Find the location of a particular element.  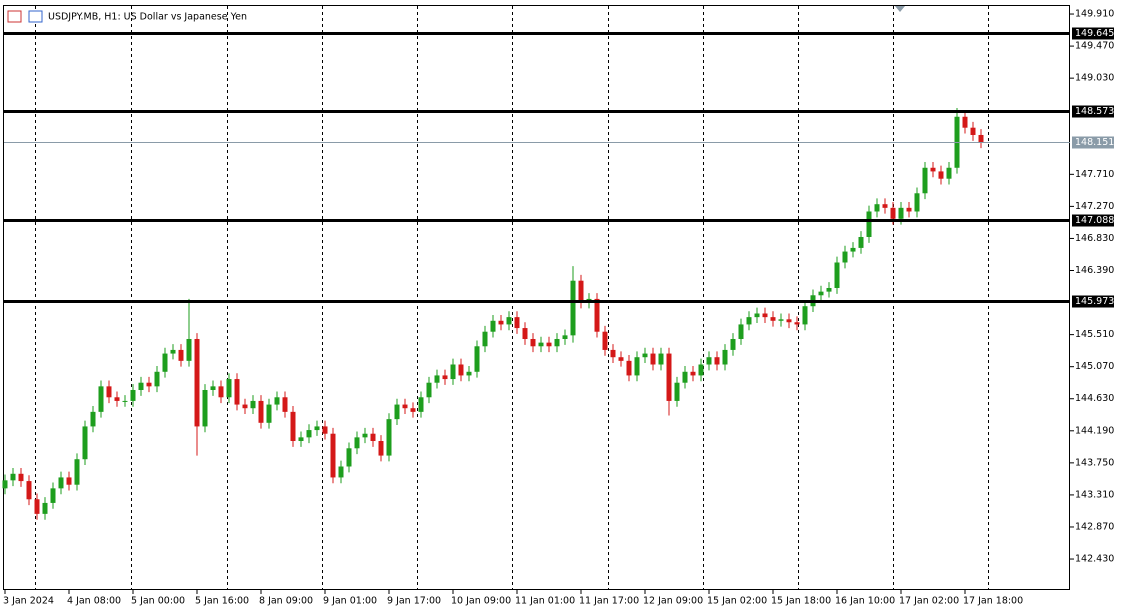

x-tick-label: 15 Jan 02:00 is located at coordinates (737, 601).